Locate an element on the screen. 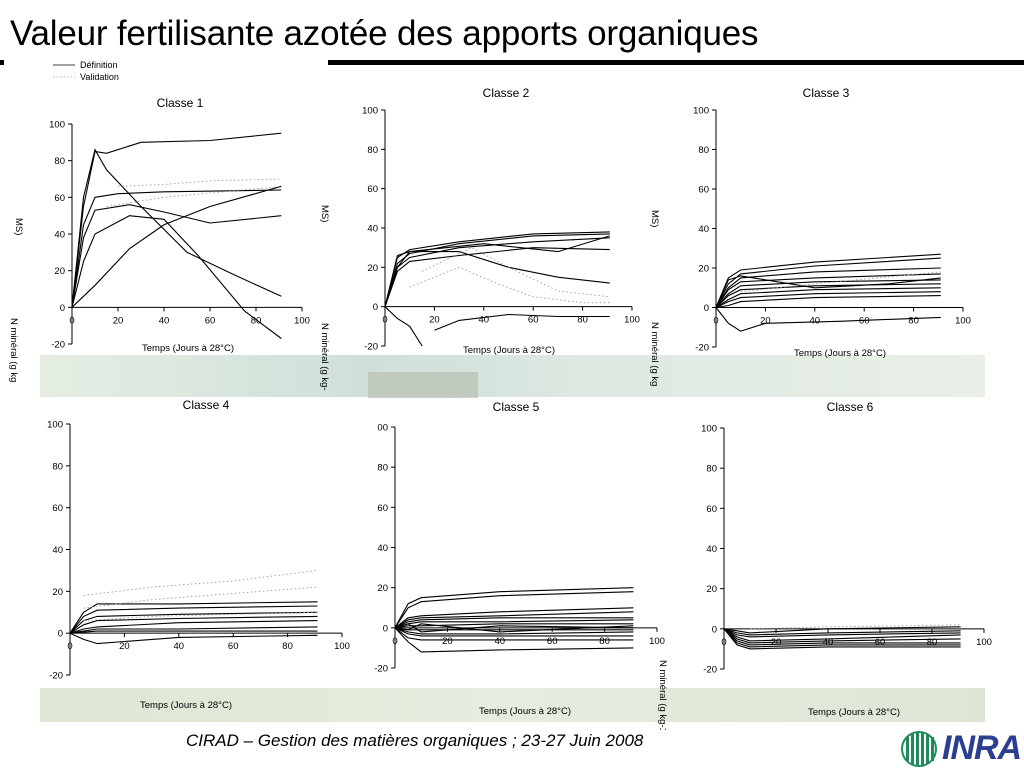  chart-title: Classe 6 is located at coordinates (850, 407).